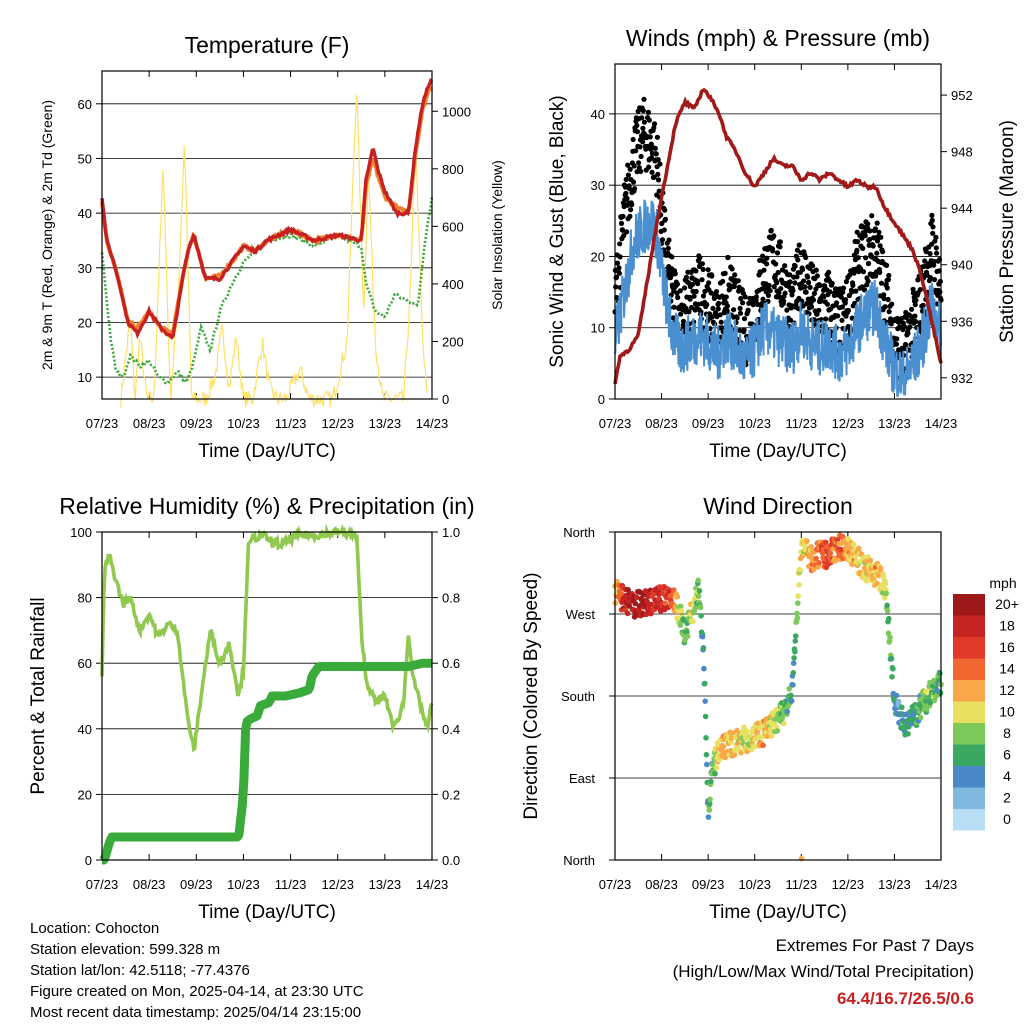 This screenshot has height=1024, width=1024. What do you see at coordinates (905, 998) in the screenshot?
I see `extremes-values: 64.4/16.7/26.5/0.6` at bounding box center [905, 998].